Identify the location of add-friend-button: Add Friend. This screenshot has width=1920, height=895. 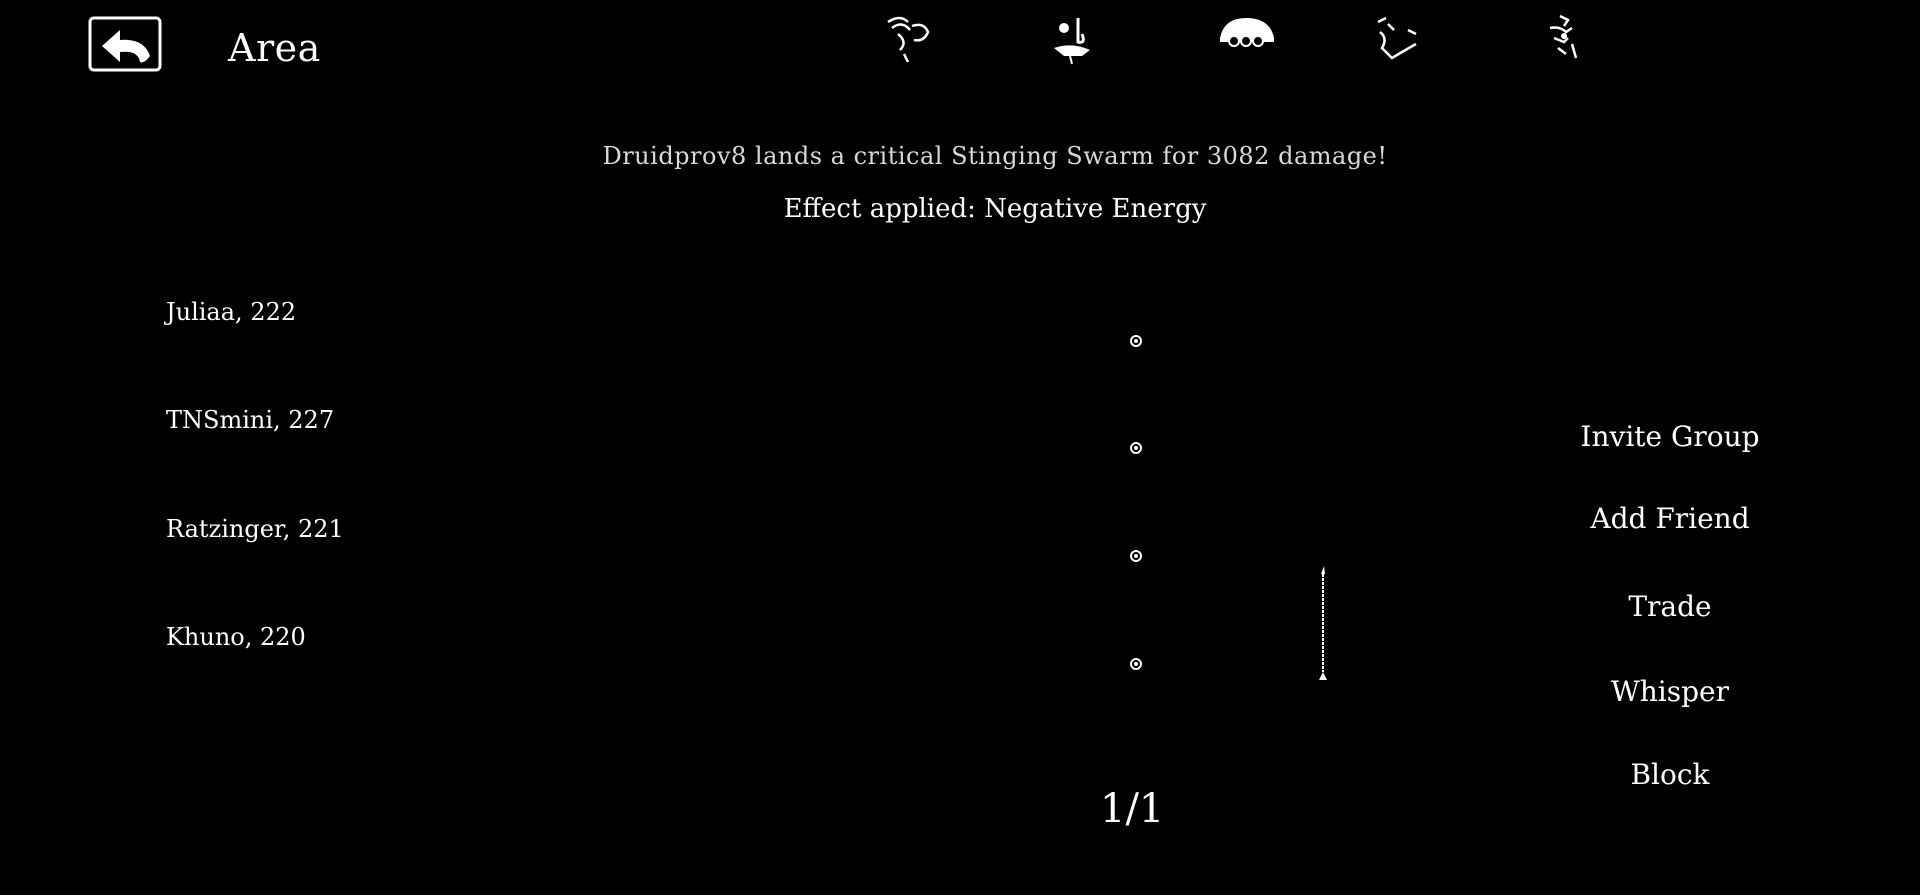
(1670, 518).